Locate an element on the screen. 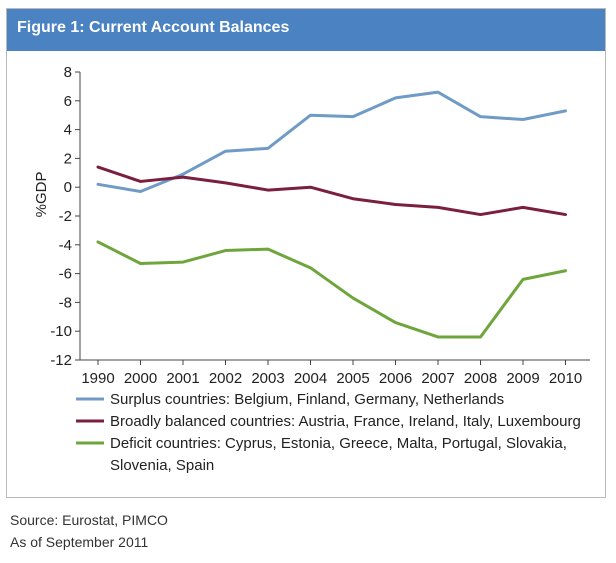  y-tick-label: 6 is located at coordinates (68, 101).